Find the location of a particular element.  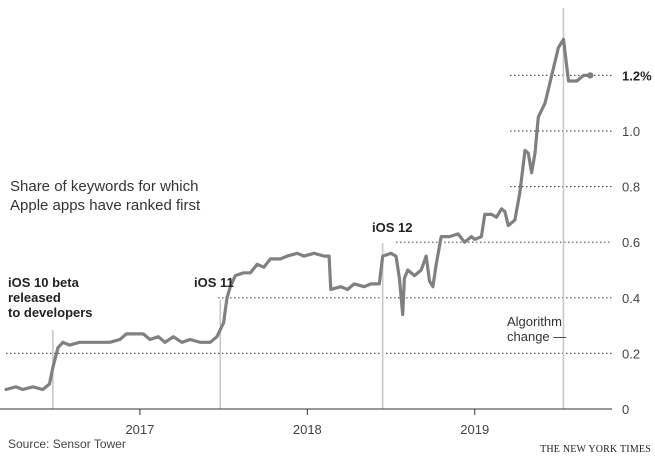

x-tick-label: 2019 is located at coordinates (474, 429).